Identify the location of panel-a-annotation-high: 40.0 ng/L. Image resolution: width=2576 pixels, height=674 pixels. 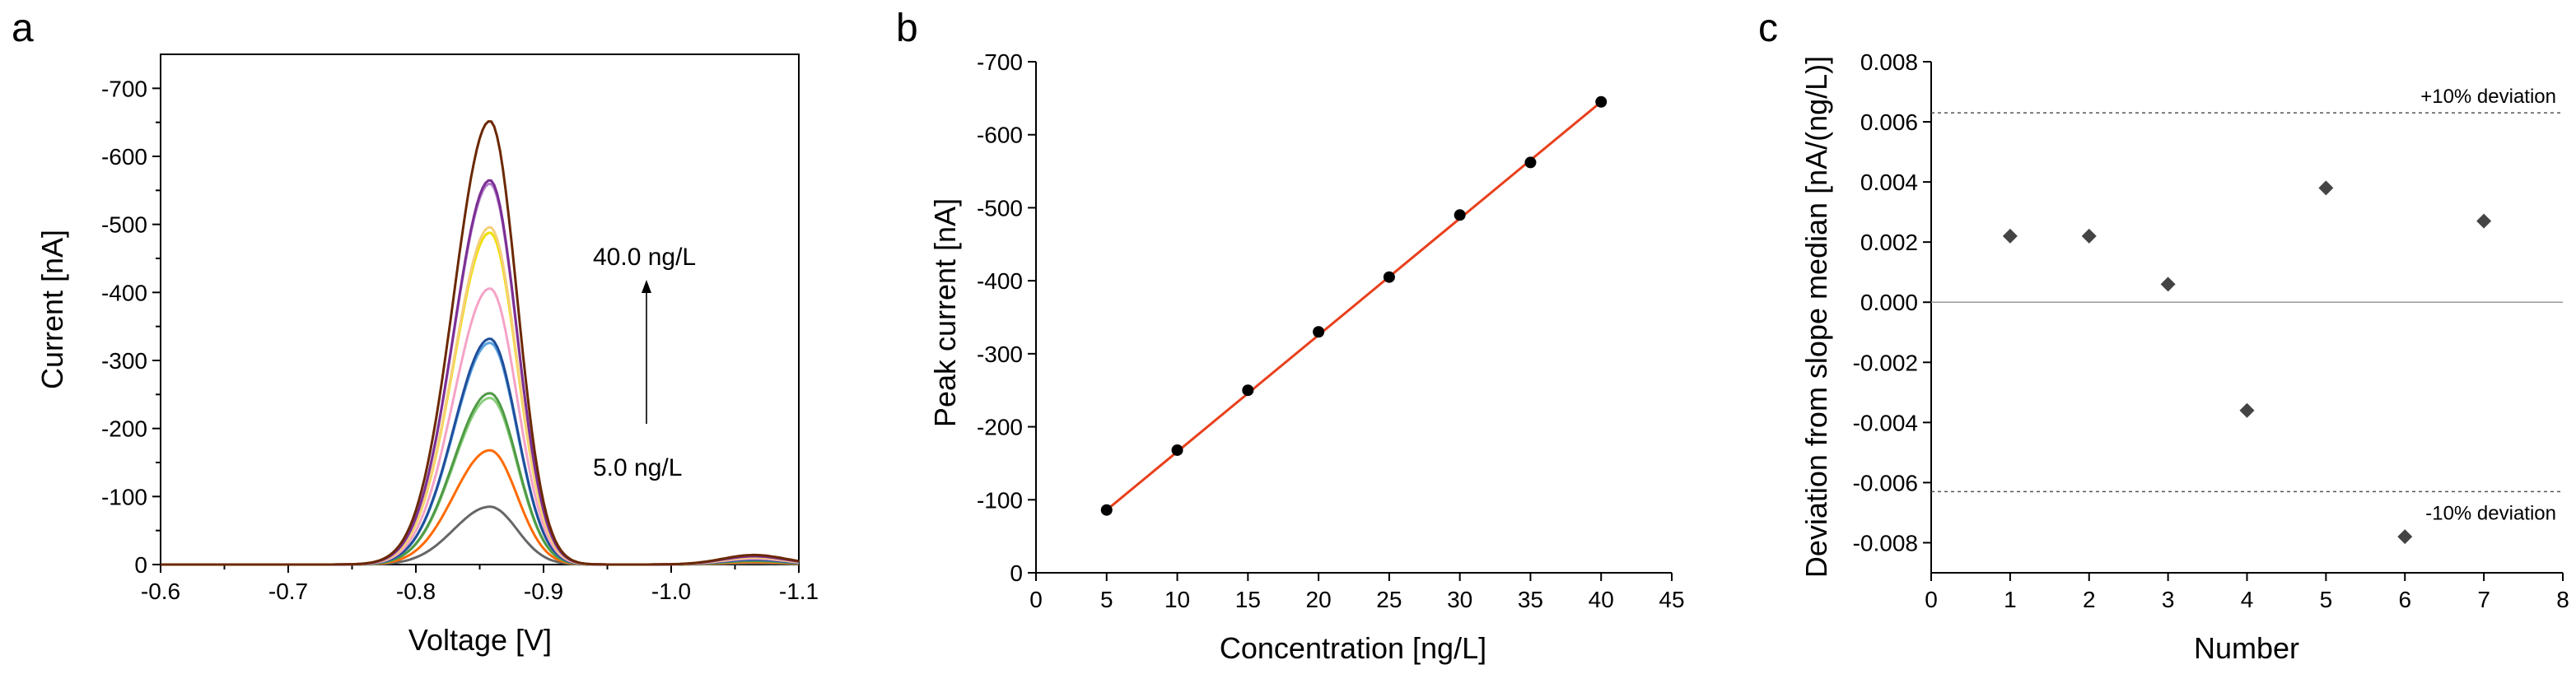
(644, 257).